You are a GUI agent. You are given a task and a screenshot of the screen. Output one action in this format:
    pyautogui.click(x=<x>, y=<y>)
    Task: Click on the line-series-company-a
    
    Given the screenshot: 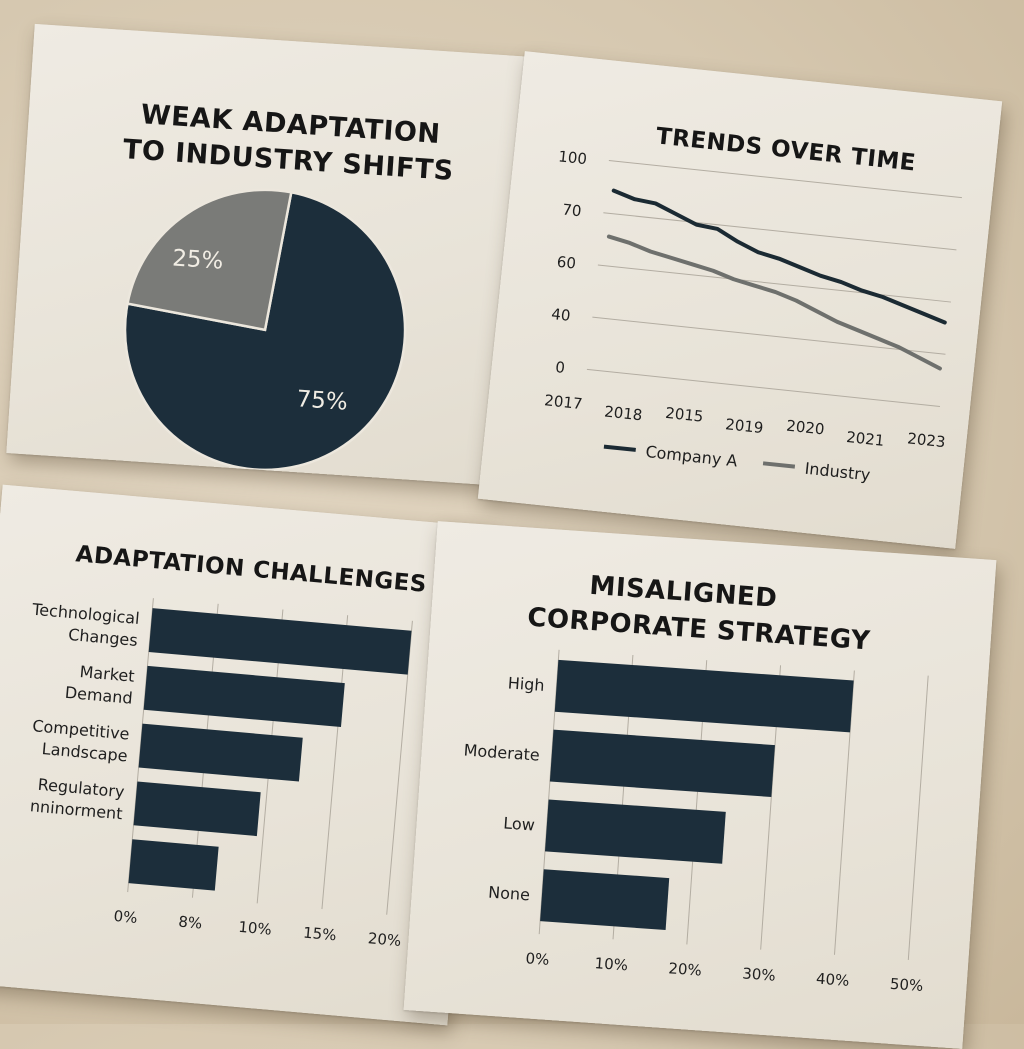 What is the action you would take?
    pyautogui.click(x=779, y=256)
    